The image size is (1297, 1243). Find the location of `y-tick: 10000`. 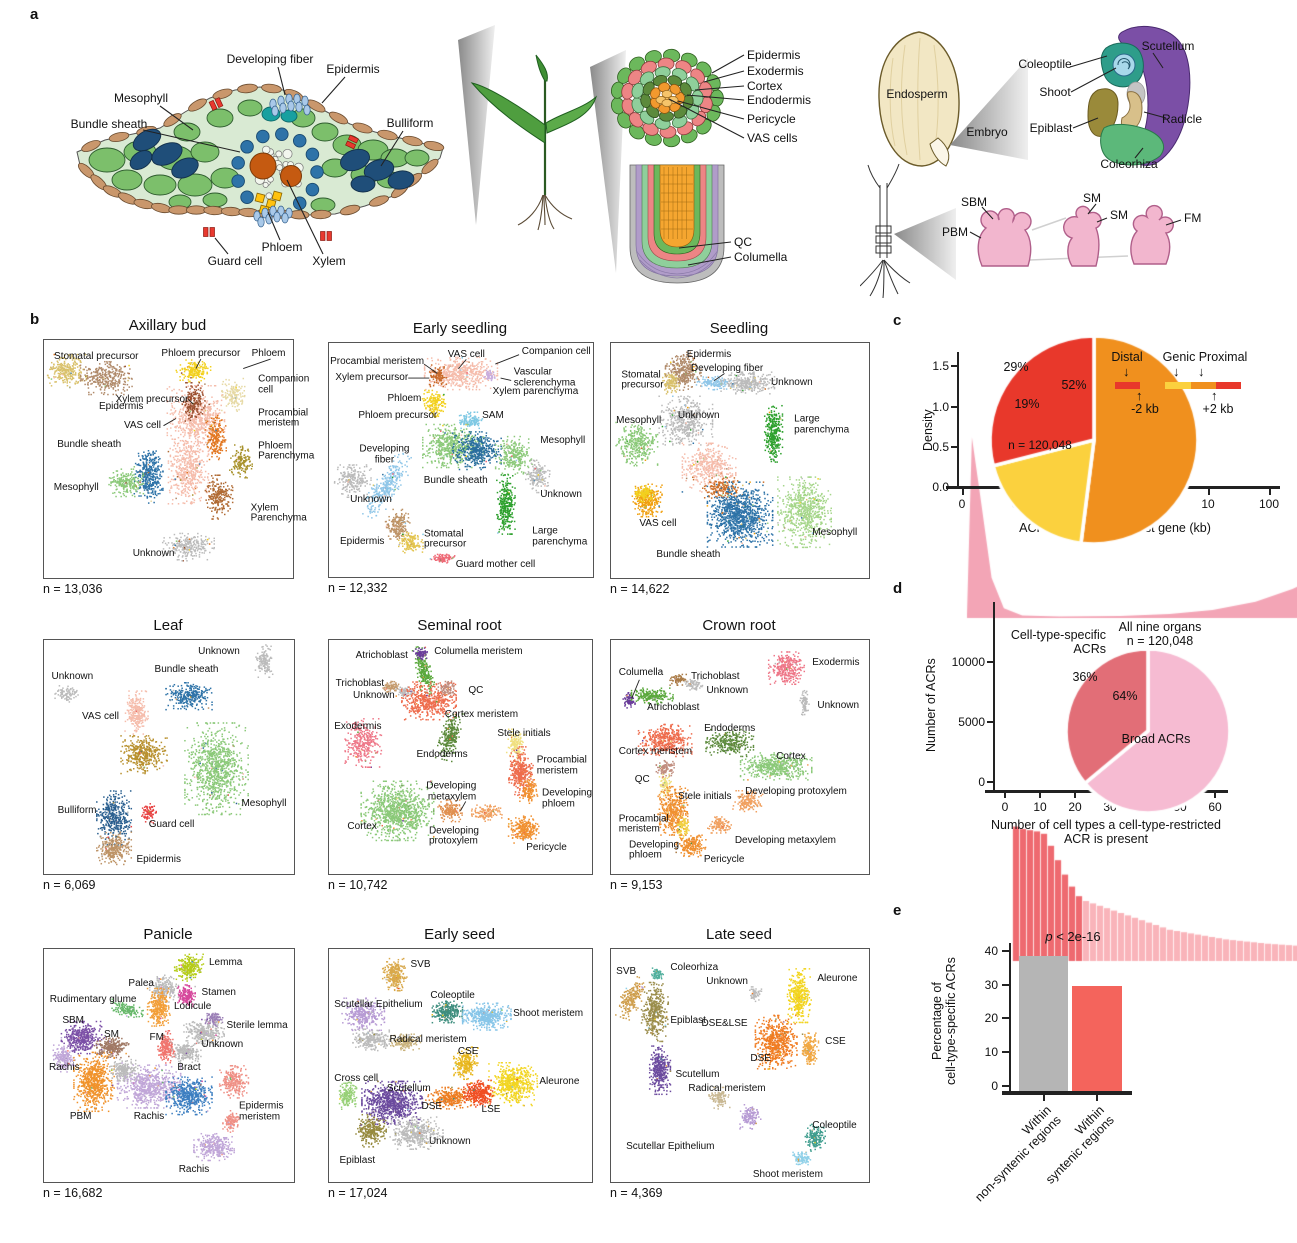

y-tick: 10000 is located at coordinates (968, 662).